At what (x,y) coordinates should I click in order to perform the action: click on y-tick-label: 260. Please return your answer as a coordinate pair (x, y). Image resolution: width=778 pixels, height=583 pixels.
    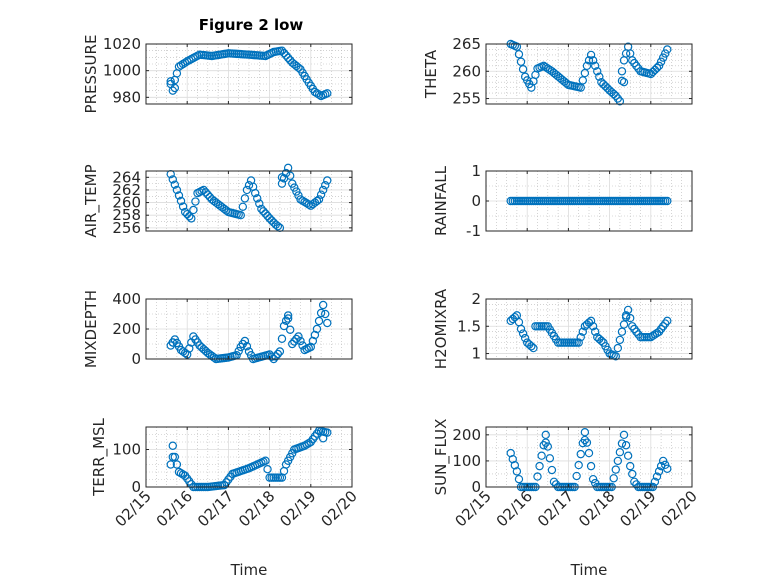
    Looking at the image, I should click on (466, 71).